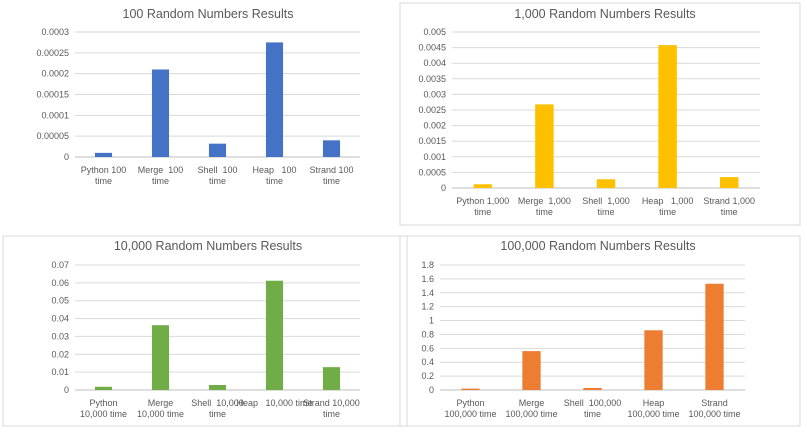  I want to click on category-label: Heap, so click(654, 403).